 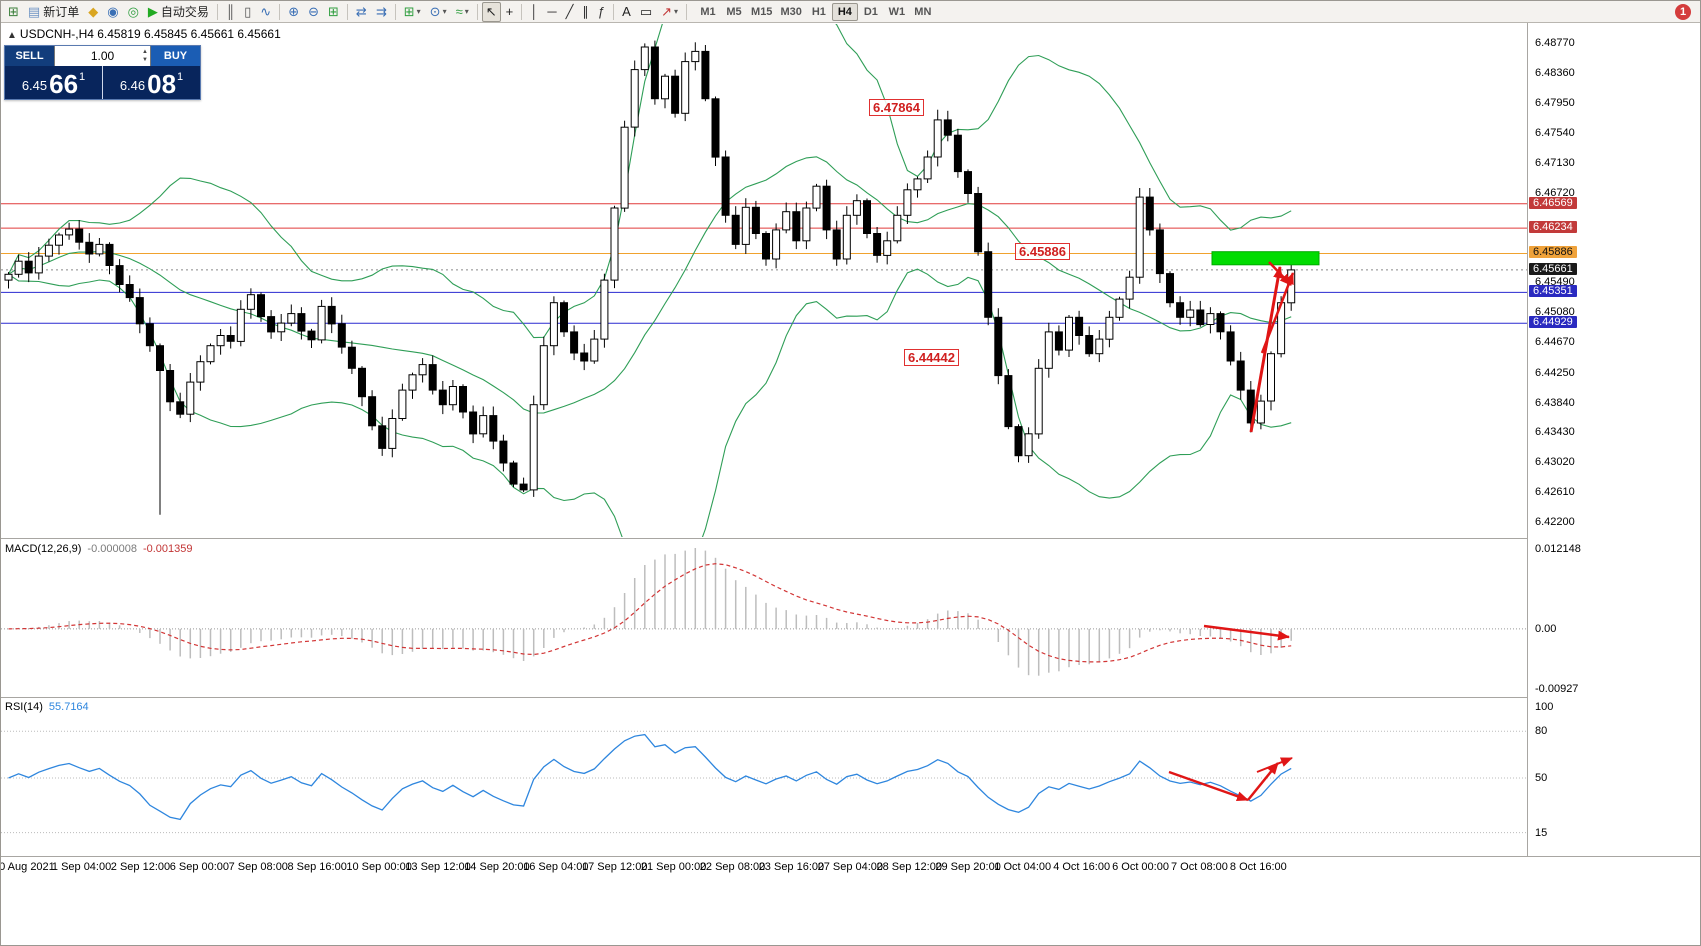 I want to click on price-scale-label: 6.42610, so click(x=1555, y=492).